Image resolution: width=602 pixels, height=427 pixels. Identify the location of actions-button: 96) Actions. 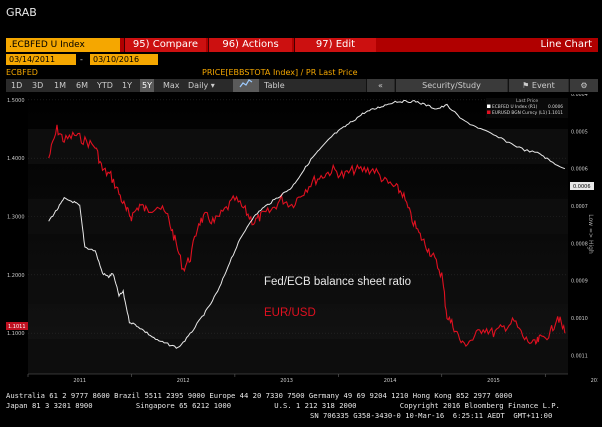
(250, 45).